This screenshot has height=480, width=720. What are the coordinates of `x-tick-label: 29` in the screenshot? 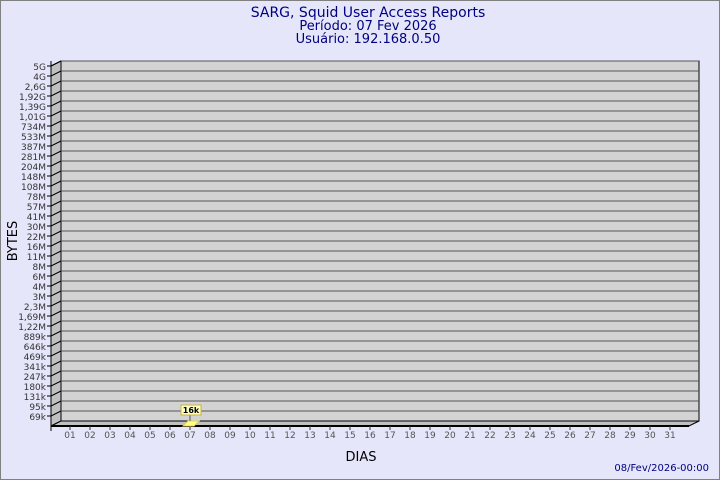 It's located at (630, 436).